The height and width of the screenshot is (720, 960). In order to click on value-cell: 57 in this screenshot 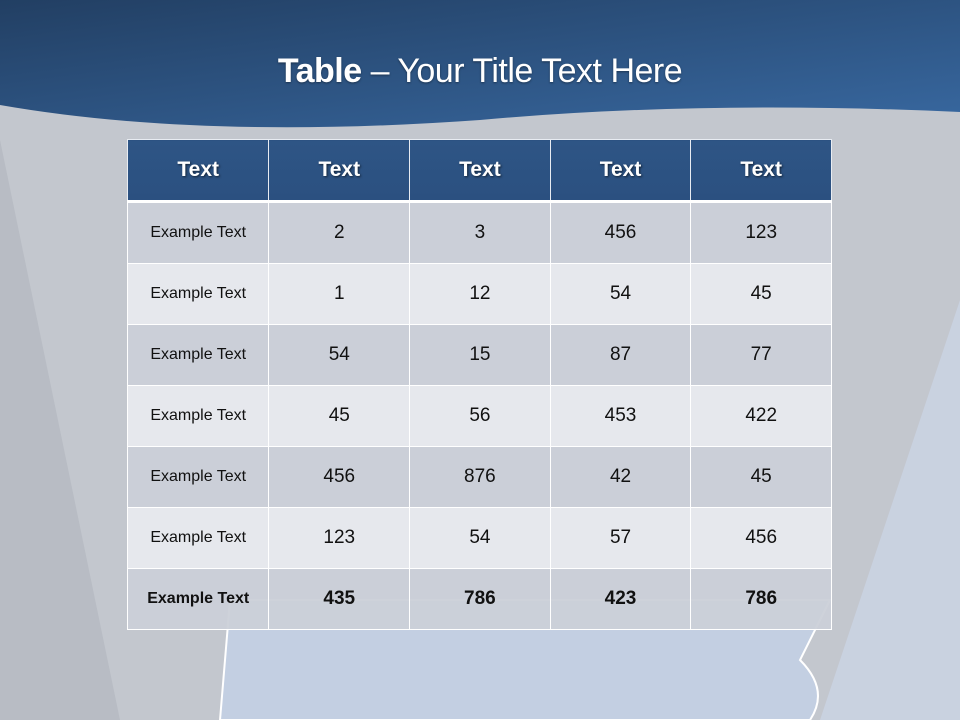, I will do `click(620, 538)`.